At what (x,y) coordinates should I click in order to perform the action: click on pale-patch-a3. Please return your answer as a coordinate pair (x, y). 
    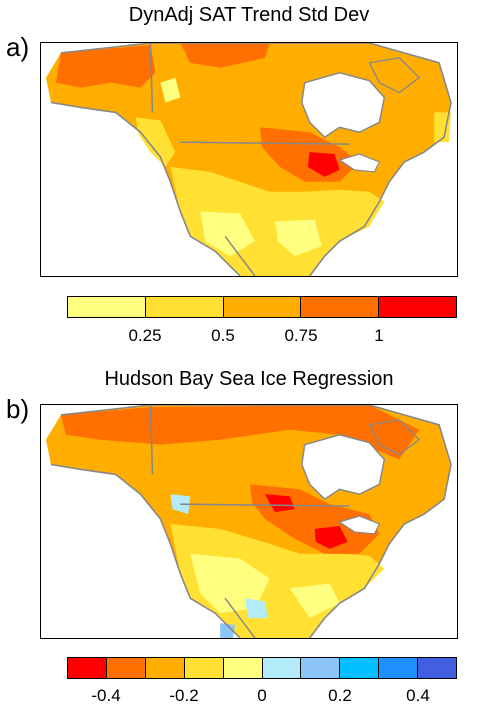
    Looking at the image, I should click on (170, 90).